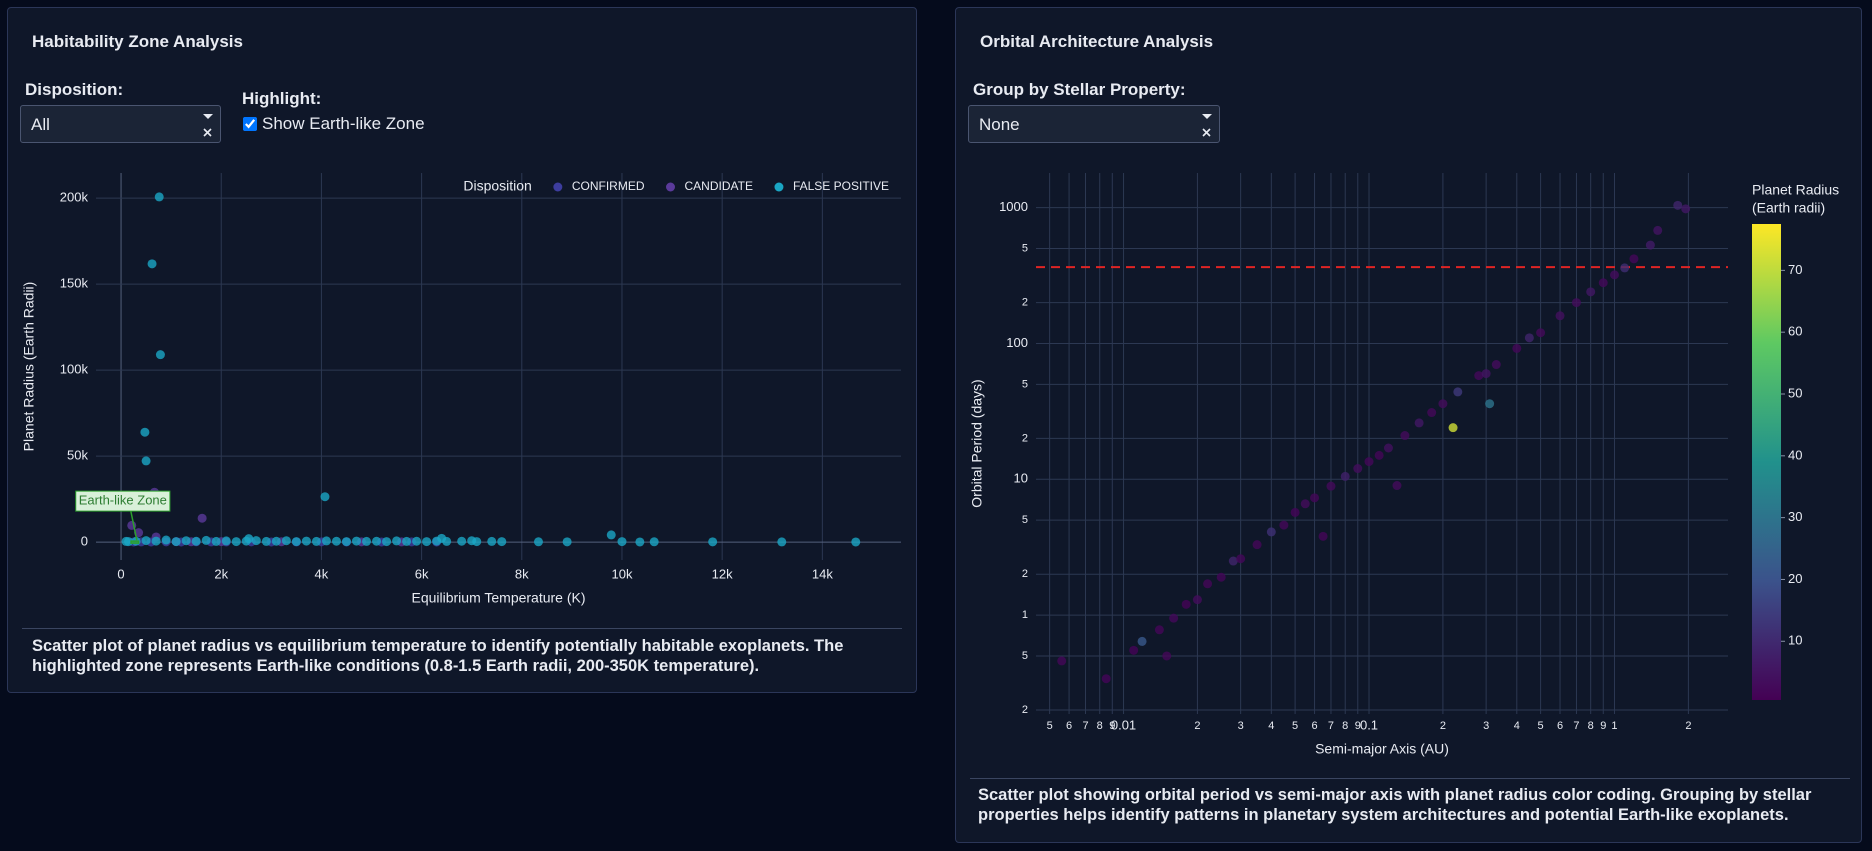  I want to click on dropdown: All, so click(120, 124).